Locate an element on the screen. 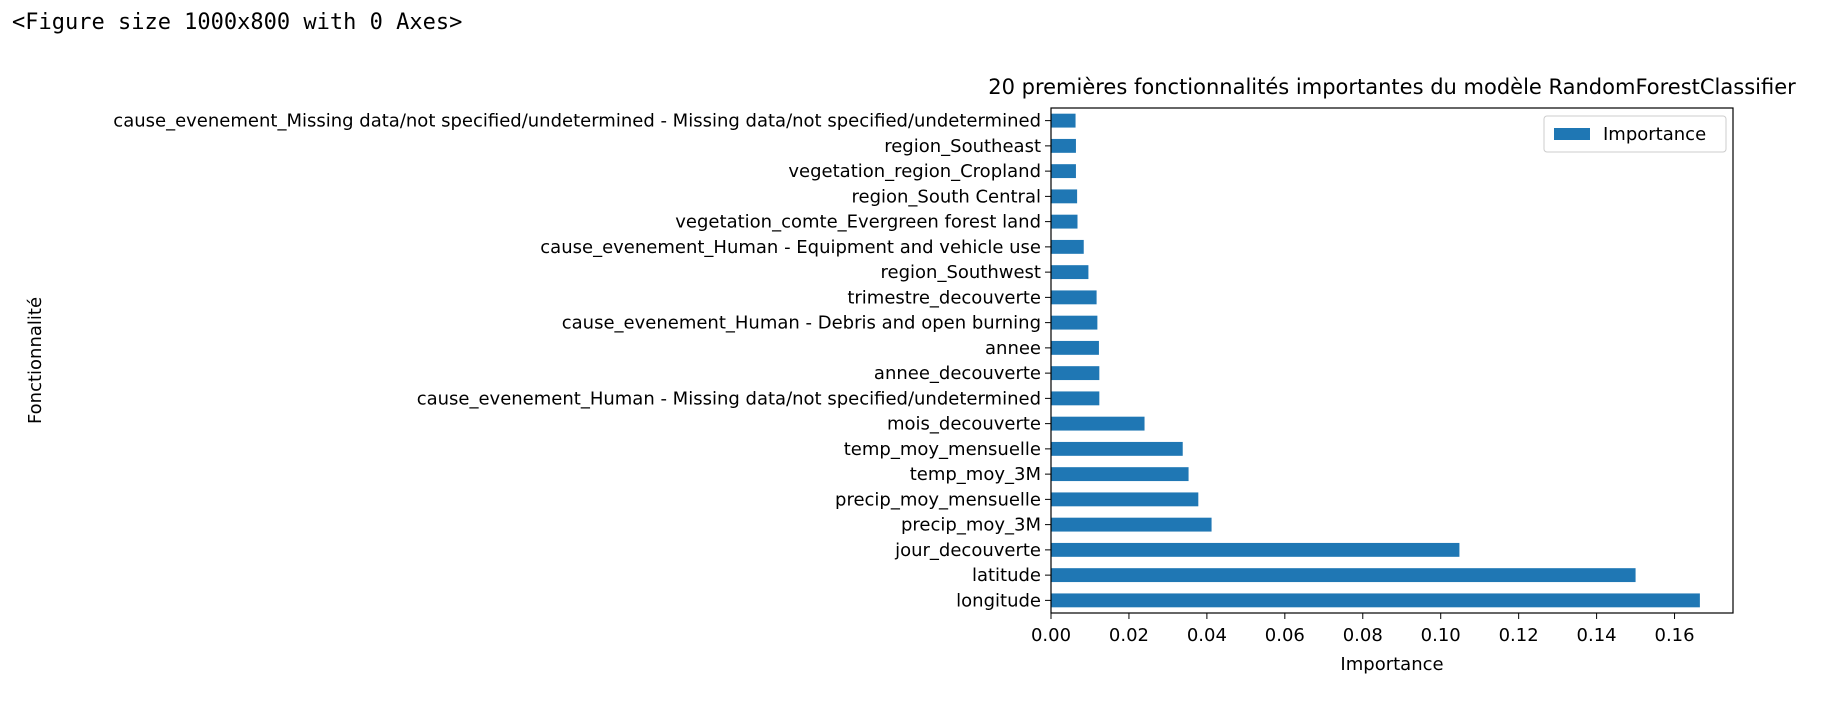 This screenshot has width=1844, height=705. x-tick-label: 0.04 is located at coordinates (1207, 635).